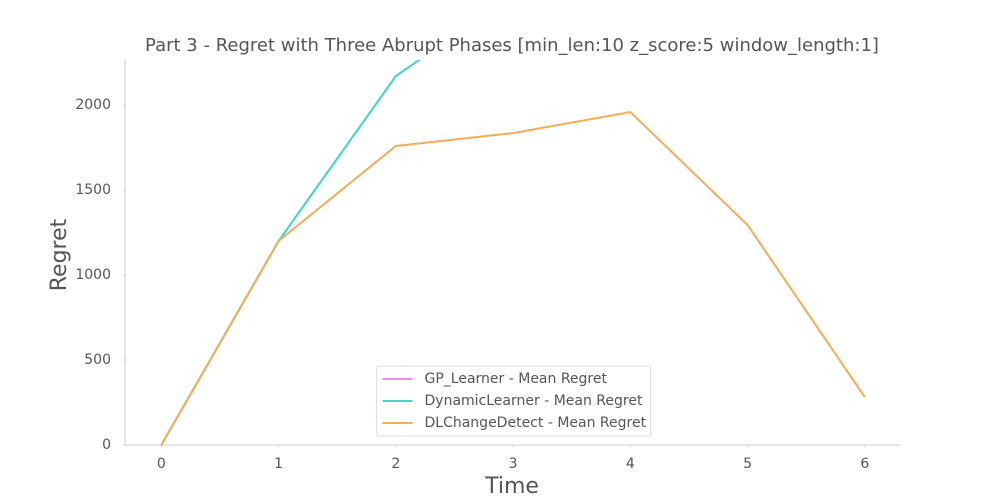  Describe the element at coordinates (630, 464) in the screenshot. I see `x-tick-label: 4` at that location.